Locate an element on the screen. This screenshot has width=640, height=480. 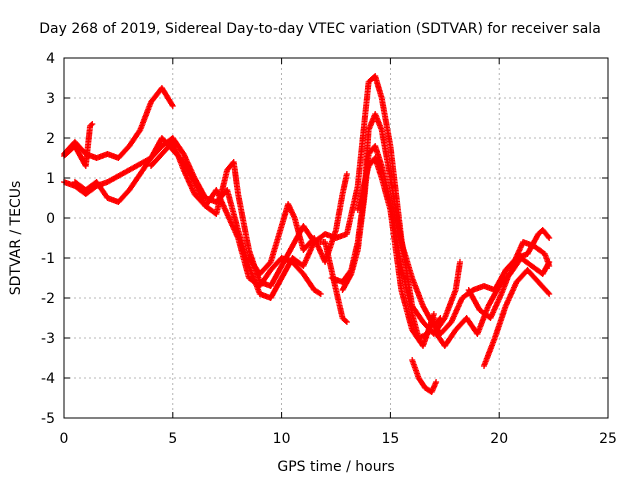
y-tick-label: 4 is located at coordinates (50, 59).